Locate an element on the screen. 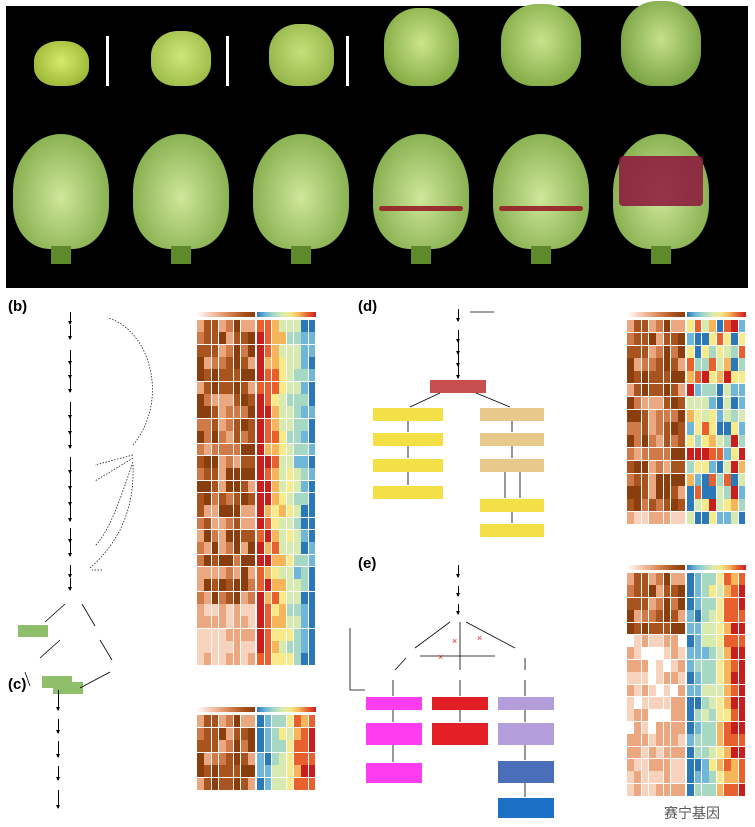 This screenshot has height=827, width=755. red-pigment-band is located at coordinates (541, 208).